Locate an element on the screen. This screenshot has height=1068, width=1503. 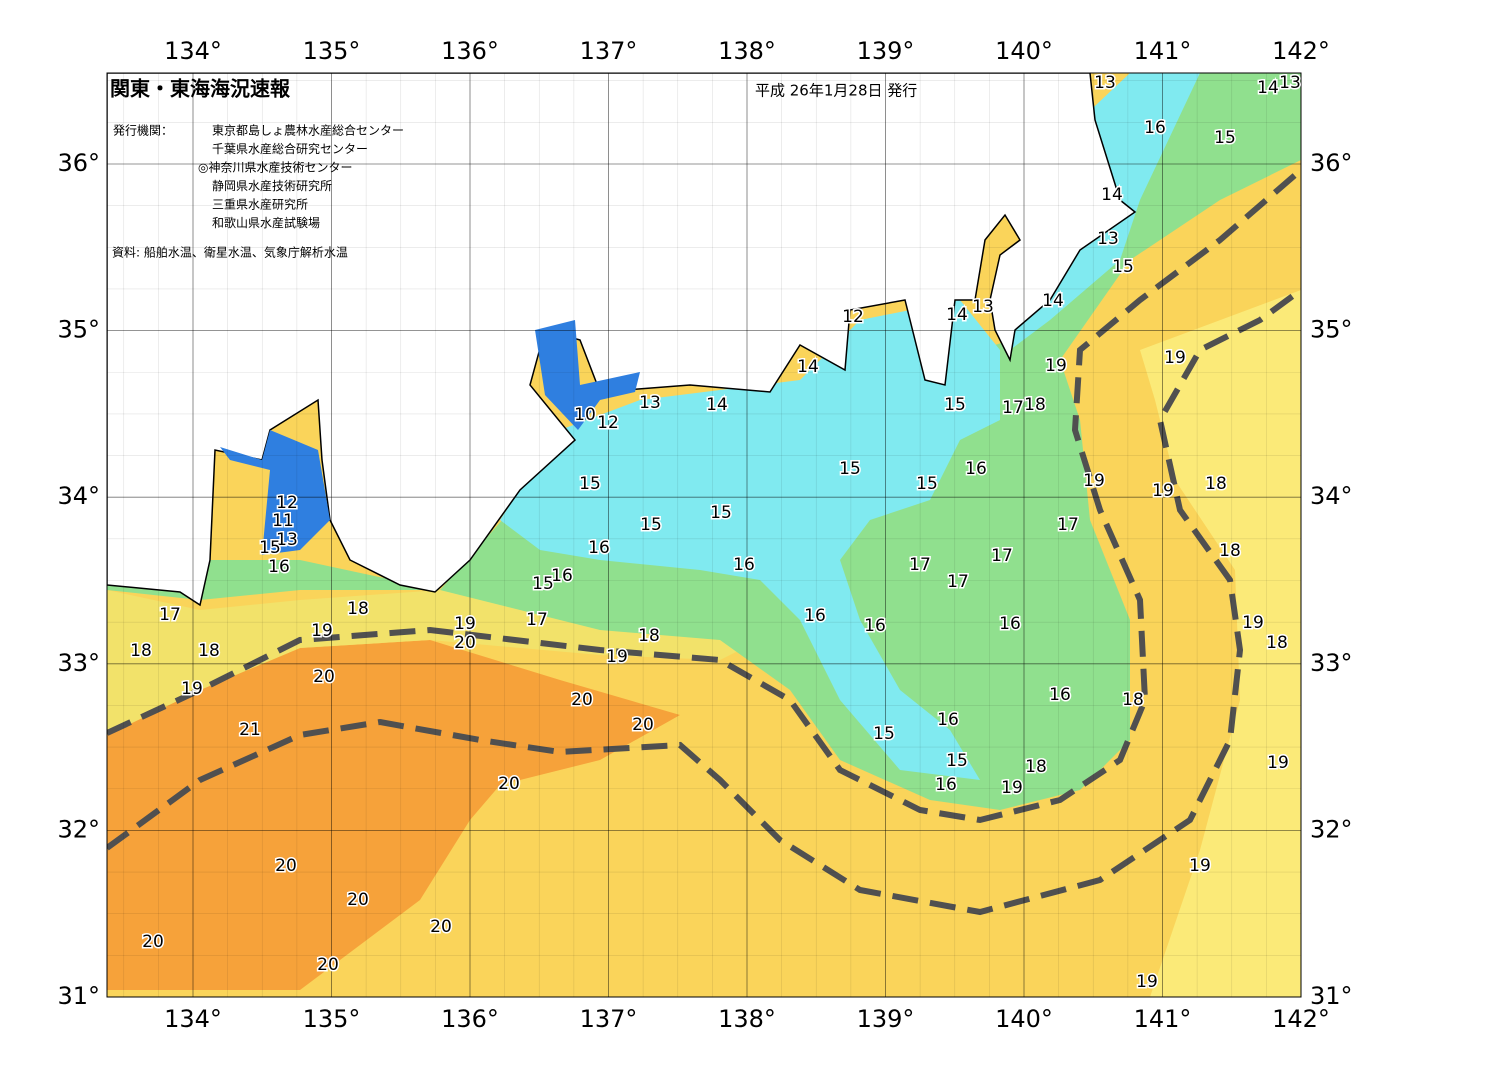
lat-label: 35° is located at coordinates (1331, 330).